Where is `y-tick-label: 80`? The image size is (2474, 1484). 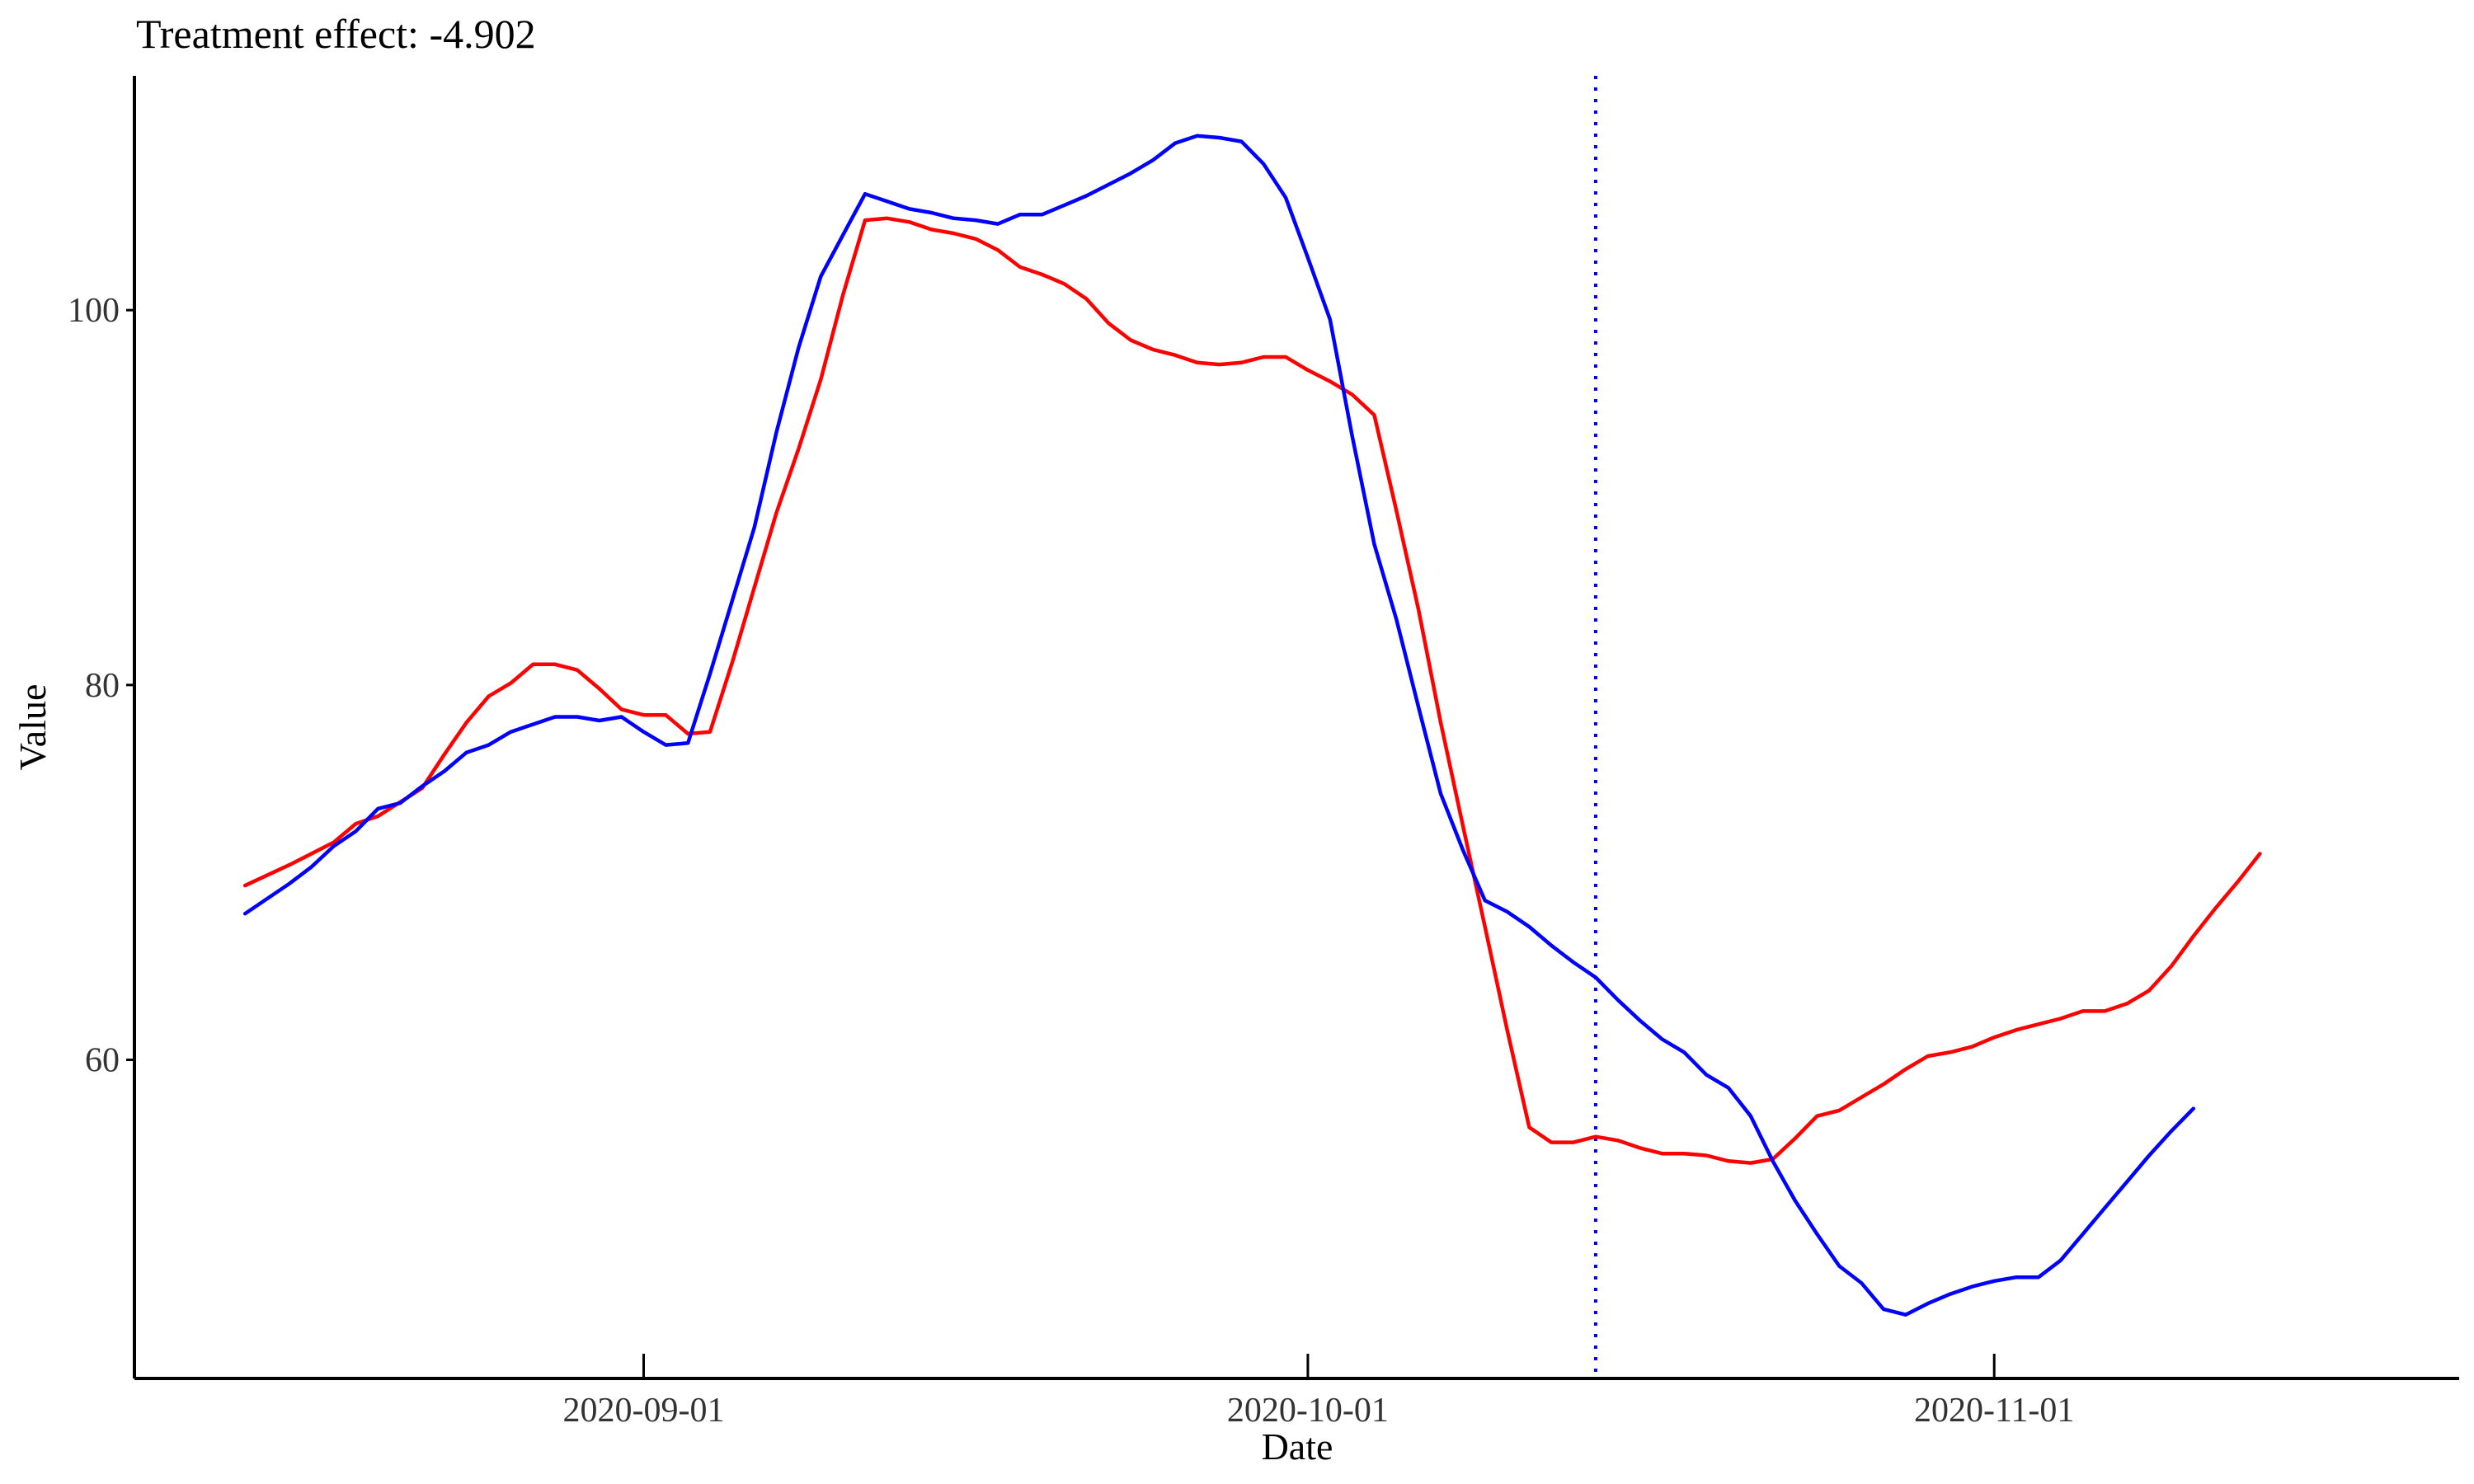
y-tick-label: 80 is located at coordinates (102, 686).